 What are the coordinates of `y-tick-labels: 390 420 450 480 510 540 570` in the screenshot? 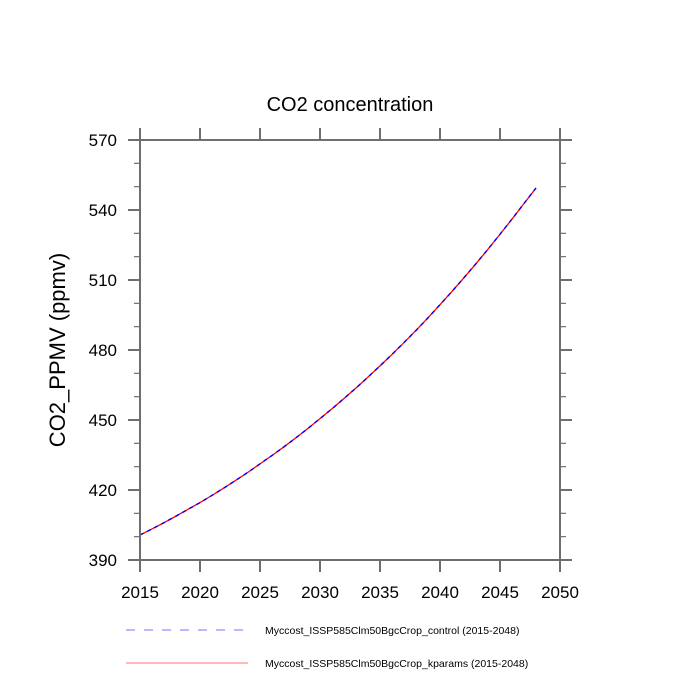 It's located at (103, 350).